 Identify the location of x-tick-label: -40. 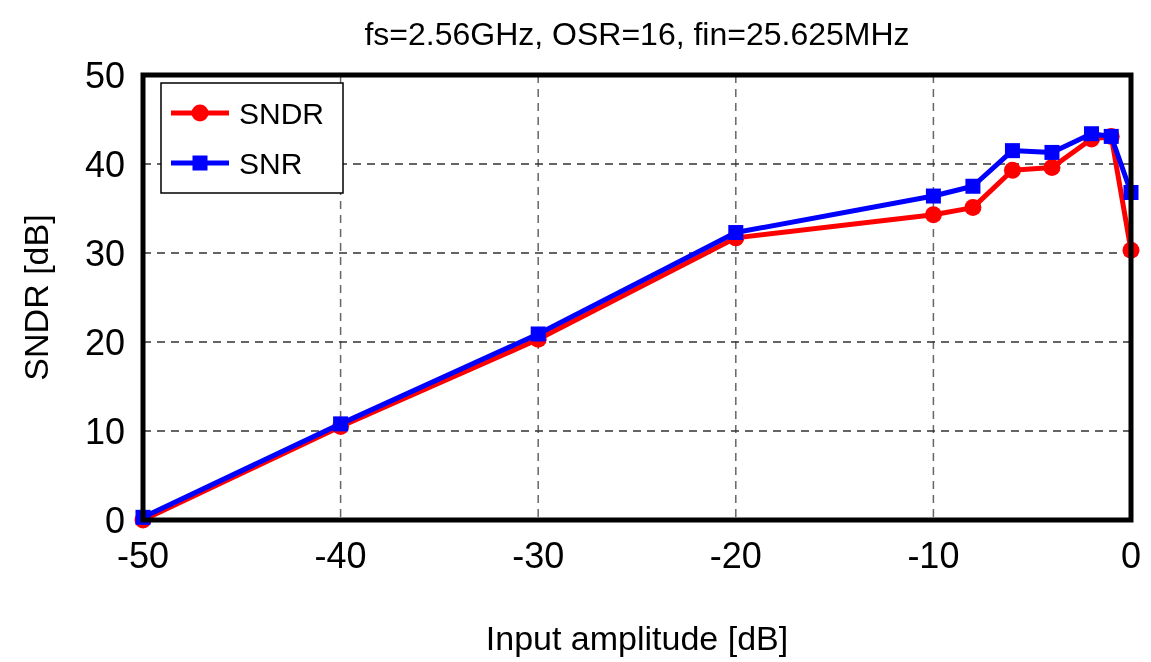
(340, 555).